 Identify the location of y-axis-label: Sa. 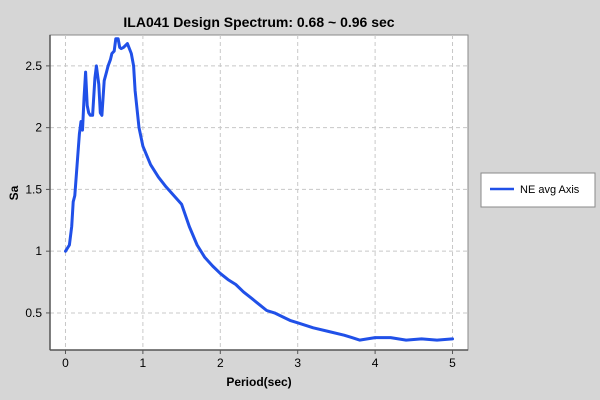
(14, 192).